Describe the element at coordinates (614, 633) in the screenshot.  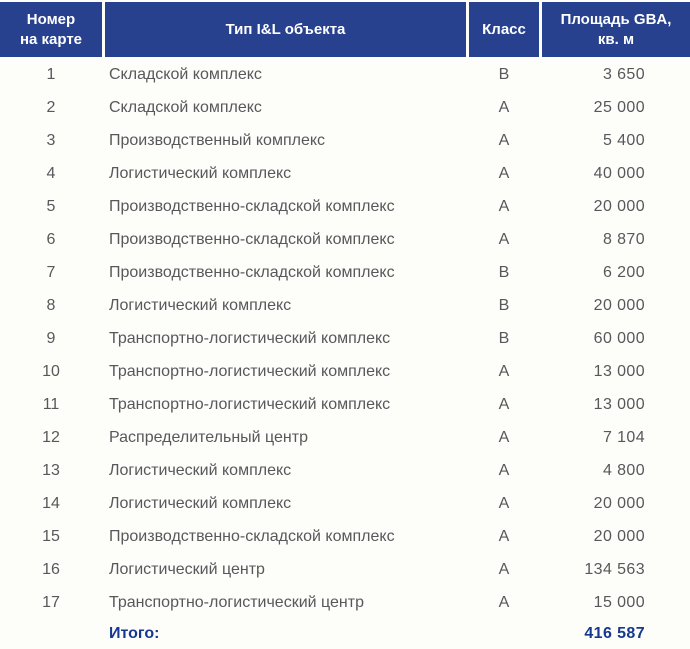
I see `total-value: 416 587` at that location.